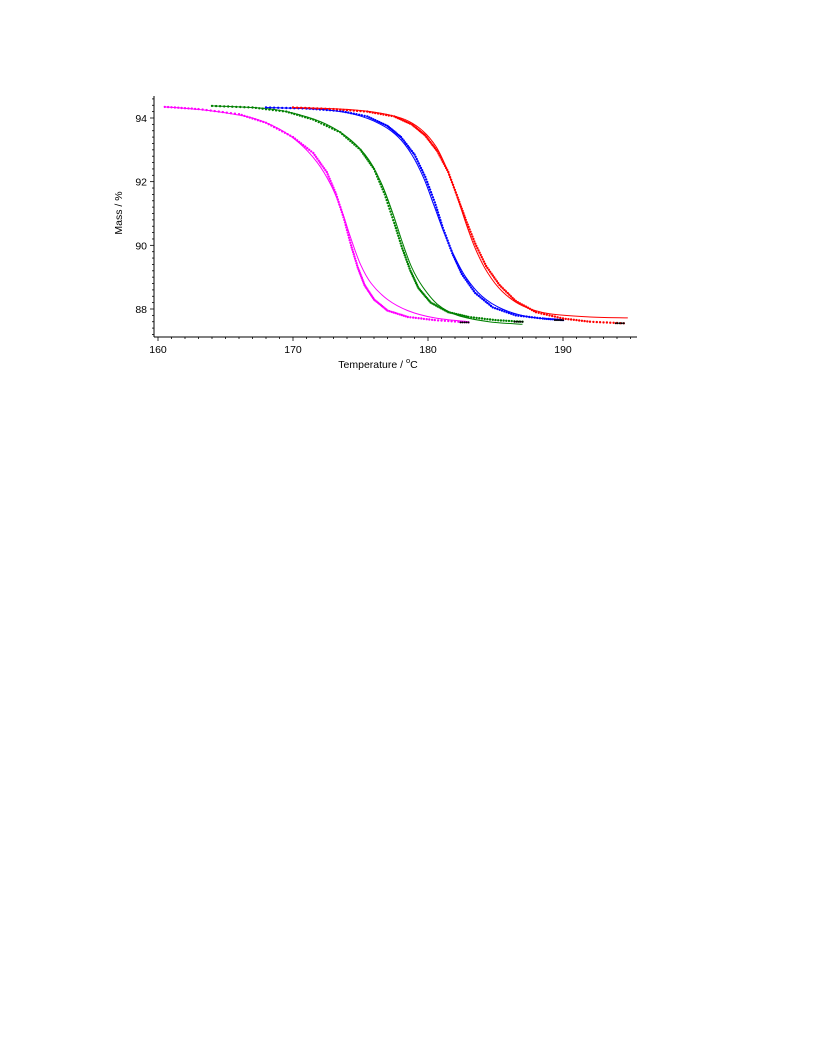 The image size is (816, 1056). What do you see at coordinates (367, 215) in the screenshot?
I see `series-fit-line` at bounding box center [367, 215].